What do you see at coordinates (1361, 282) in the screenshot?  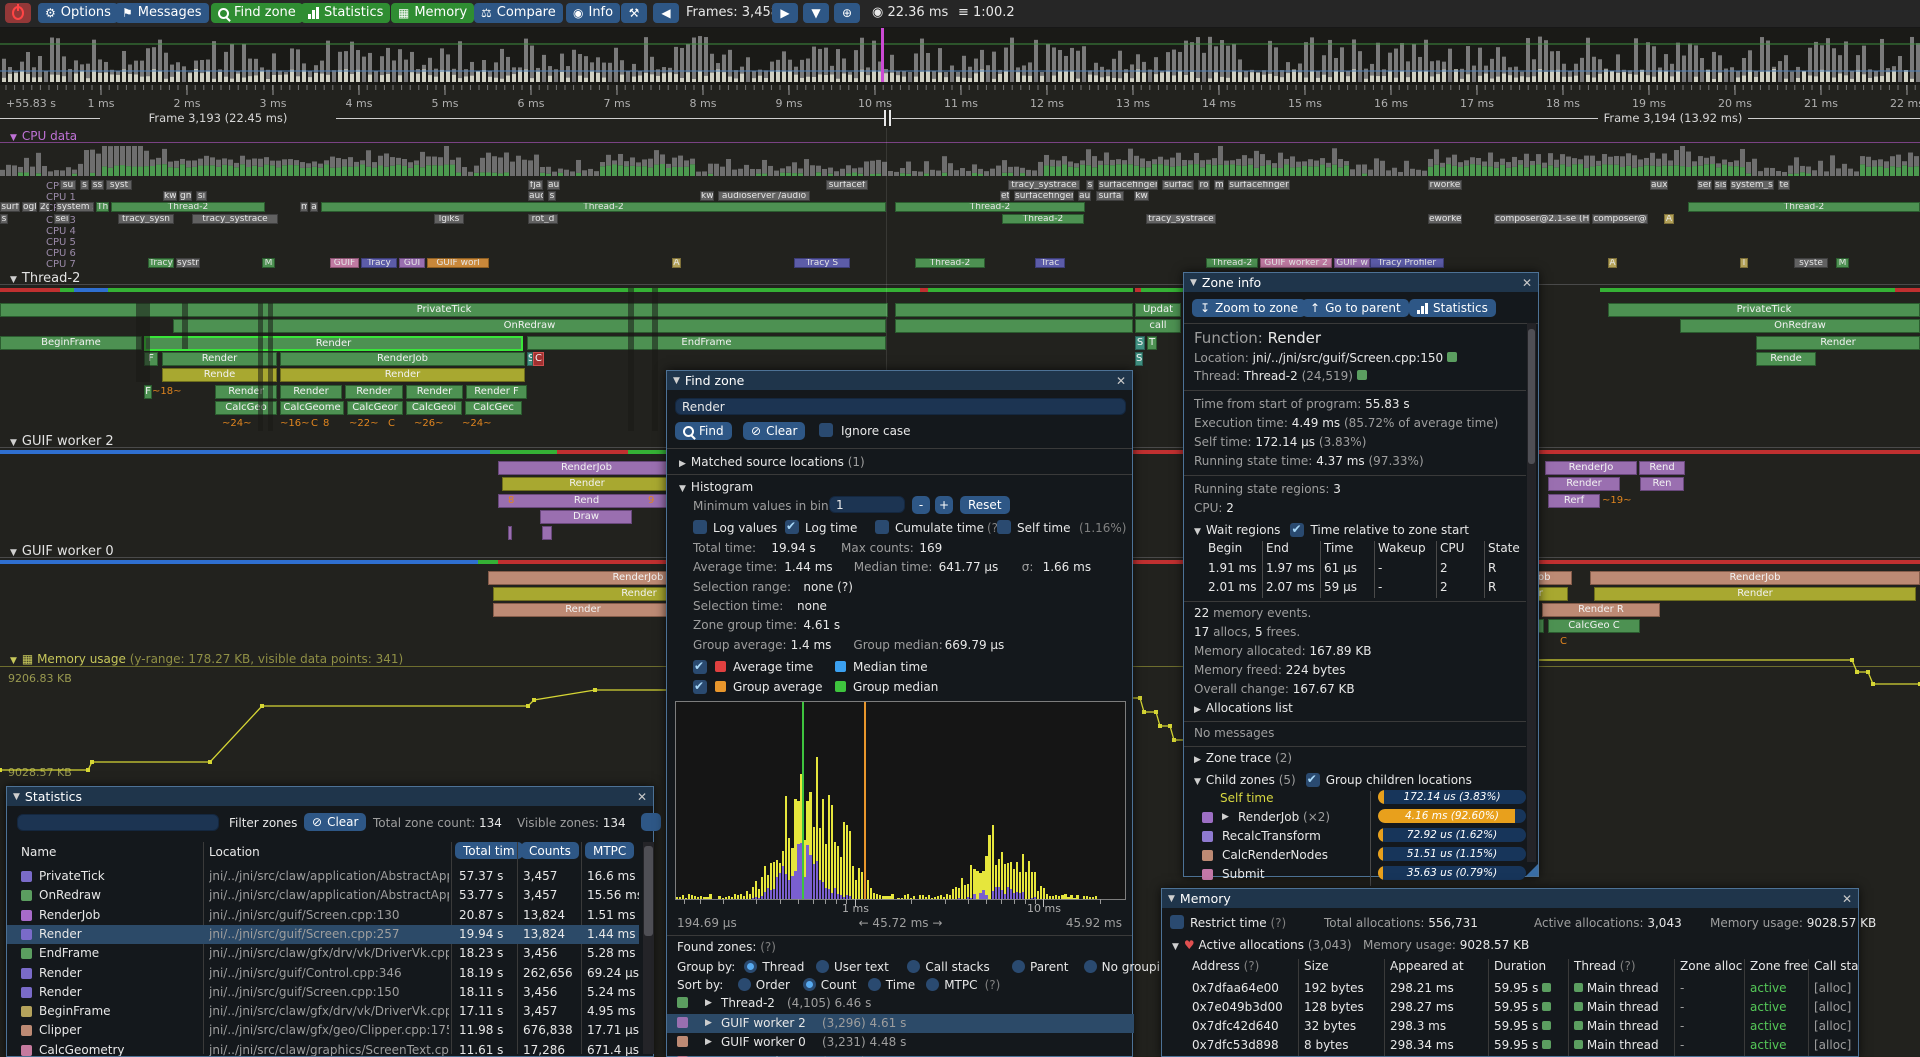 I see `zone-info-titlebar: ▼ Zone info ✕` at bounding box center [1361, 282].